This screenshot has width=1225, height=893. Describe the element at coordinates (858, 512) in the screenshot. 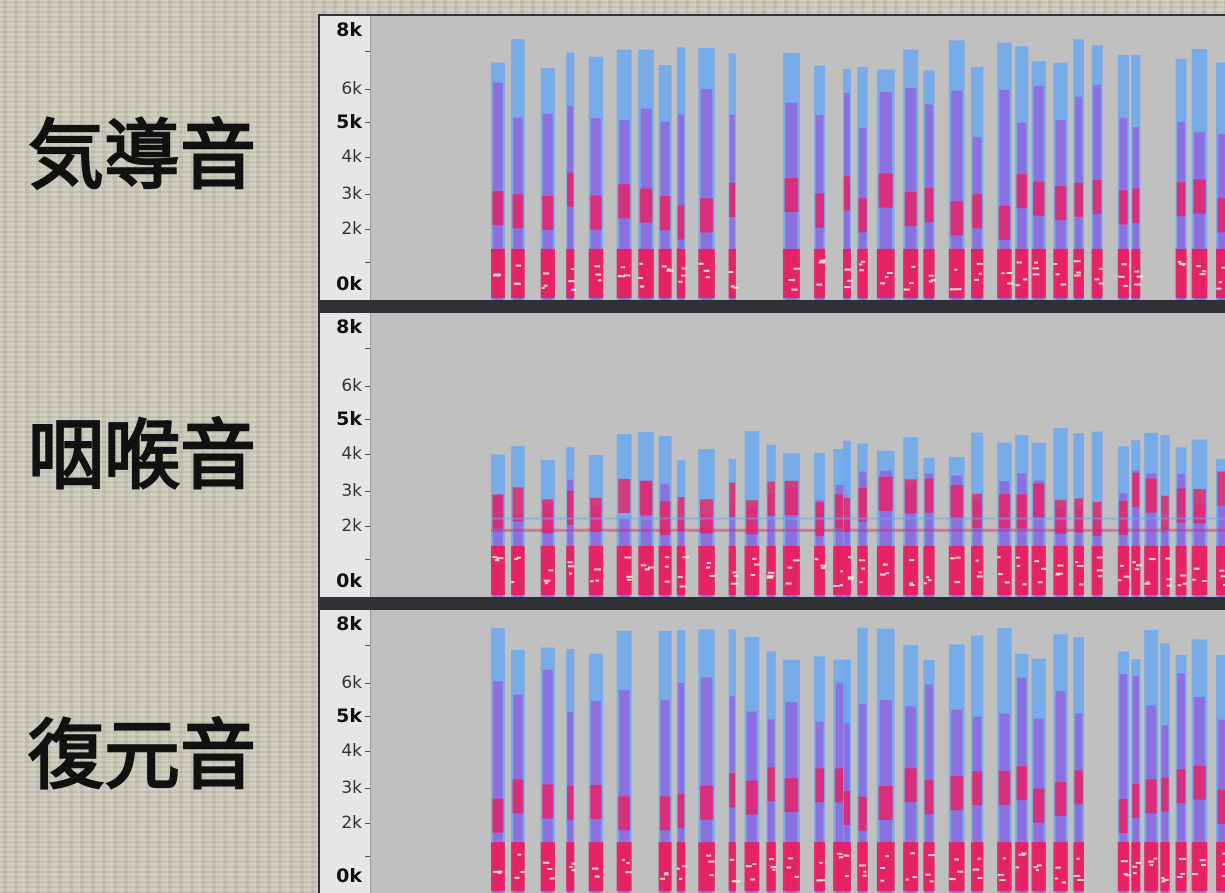

I see `spectrogram-image-throat` at that location.